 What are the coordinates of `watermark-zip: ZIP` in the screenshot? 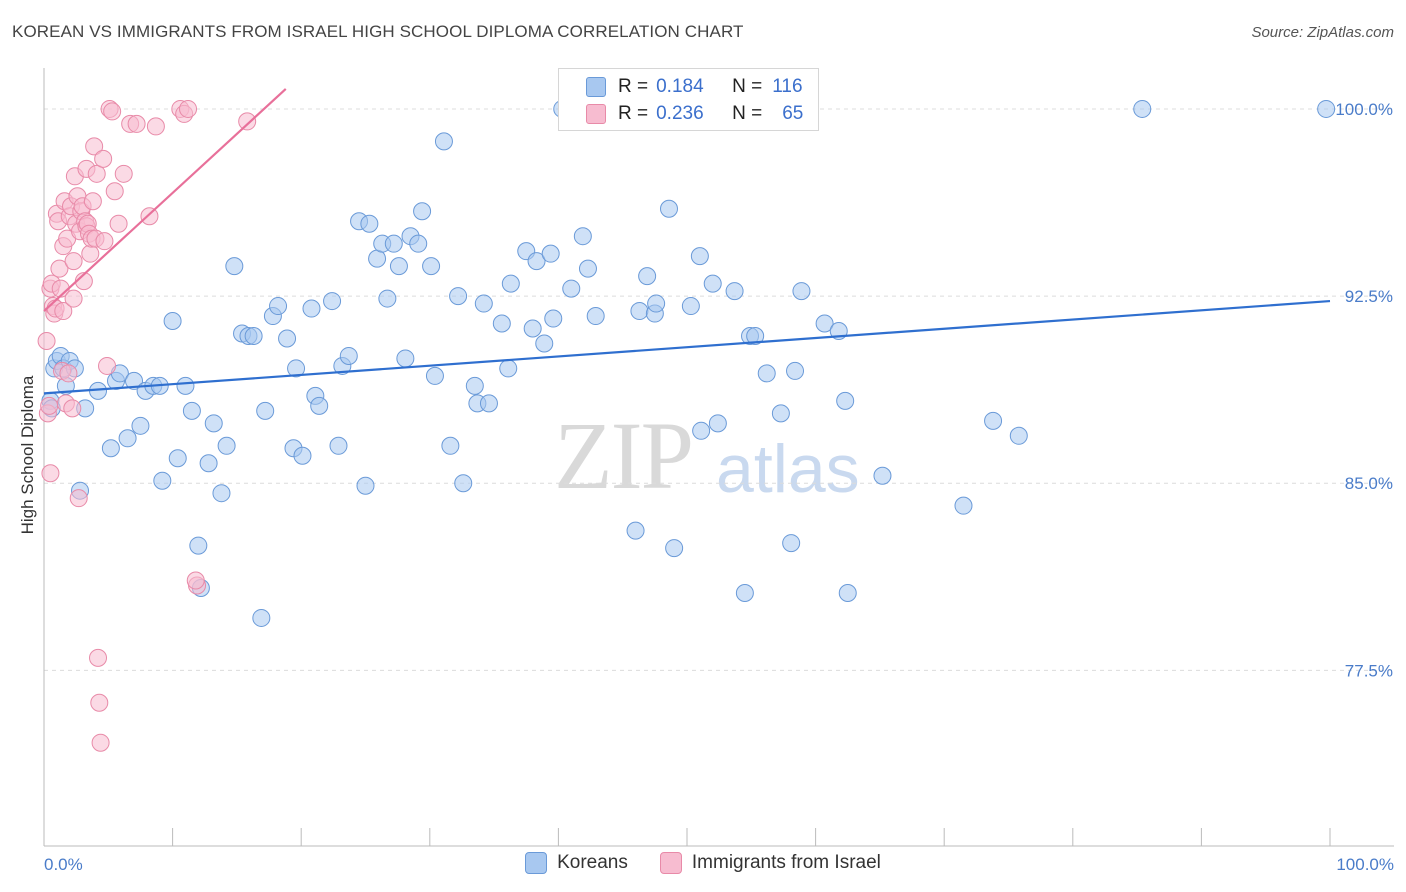 It's located at (624, 455).